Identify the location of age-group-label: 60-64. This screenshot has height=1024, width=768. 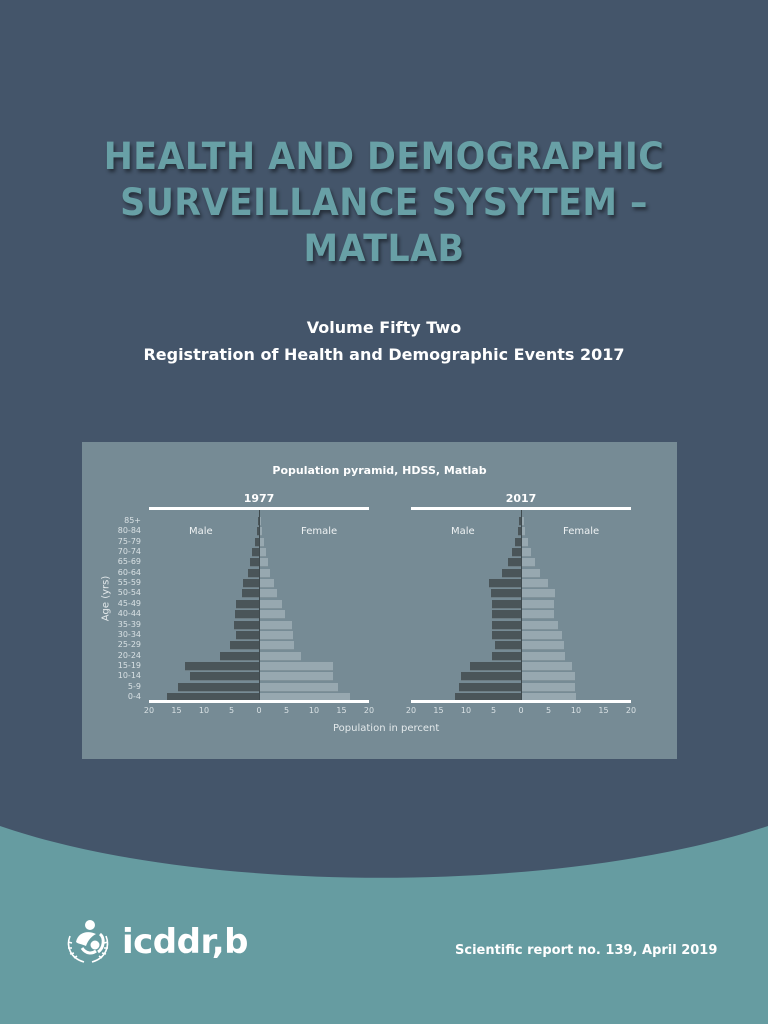
(129, 572).